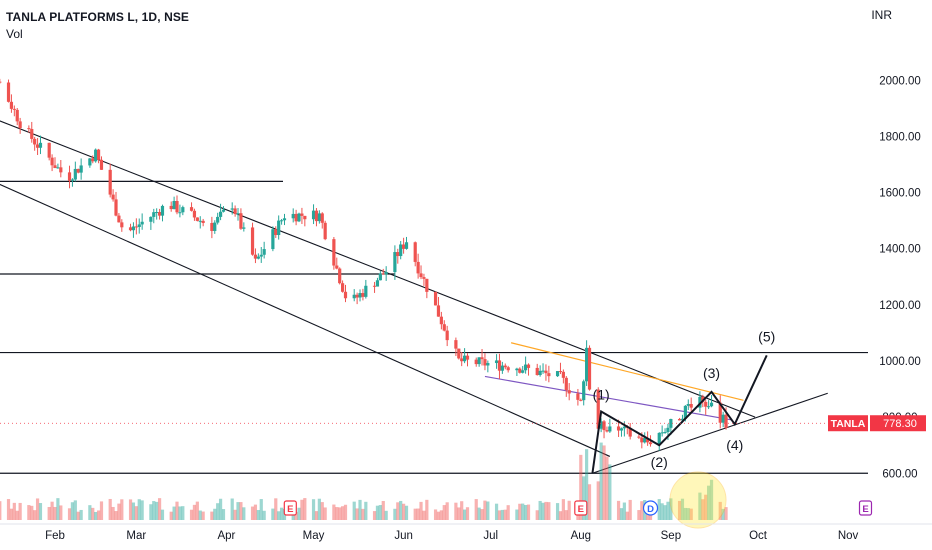 This screenshot has width=932, height=550. What do you see at coordinates (899, 474) in the screenshot?
I see `y-tick-label: 600.00` at bounding box center [899, 474].